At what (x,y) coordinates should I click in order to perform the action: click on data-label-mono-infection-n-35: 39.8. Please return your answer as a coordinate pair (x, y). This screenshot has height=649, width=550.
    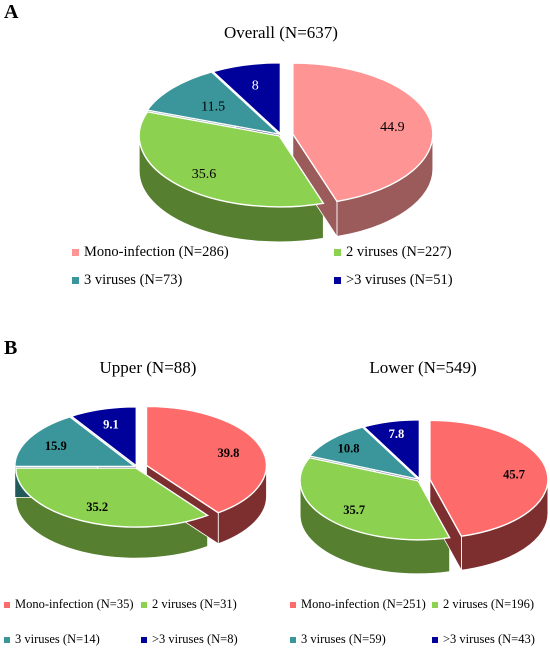
    Looking at the image, I should click on (229, 453).